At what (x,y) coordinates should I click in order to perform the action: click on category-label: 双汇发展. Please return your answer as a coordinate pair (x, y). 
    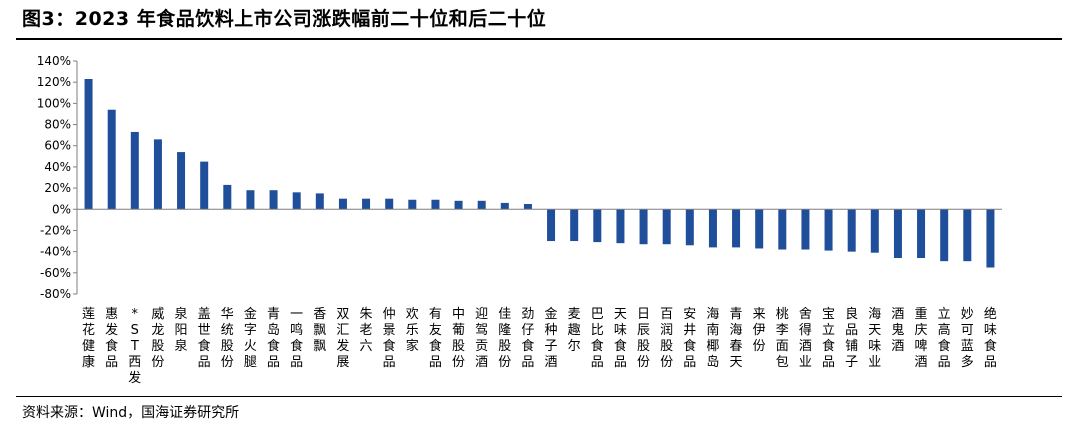
    Looking at the image, I should click on (342, 338).